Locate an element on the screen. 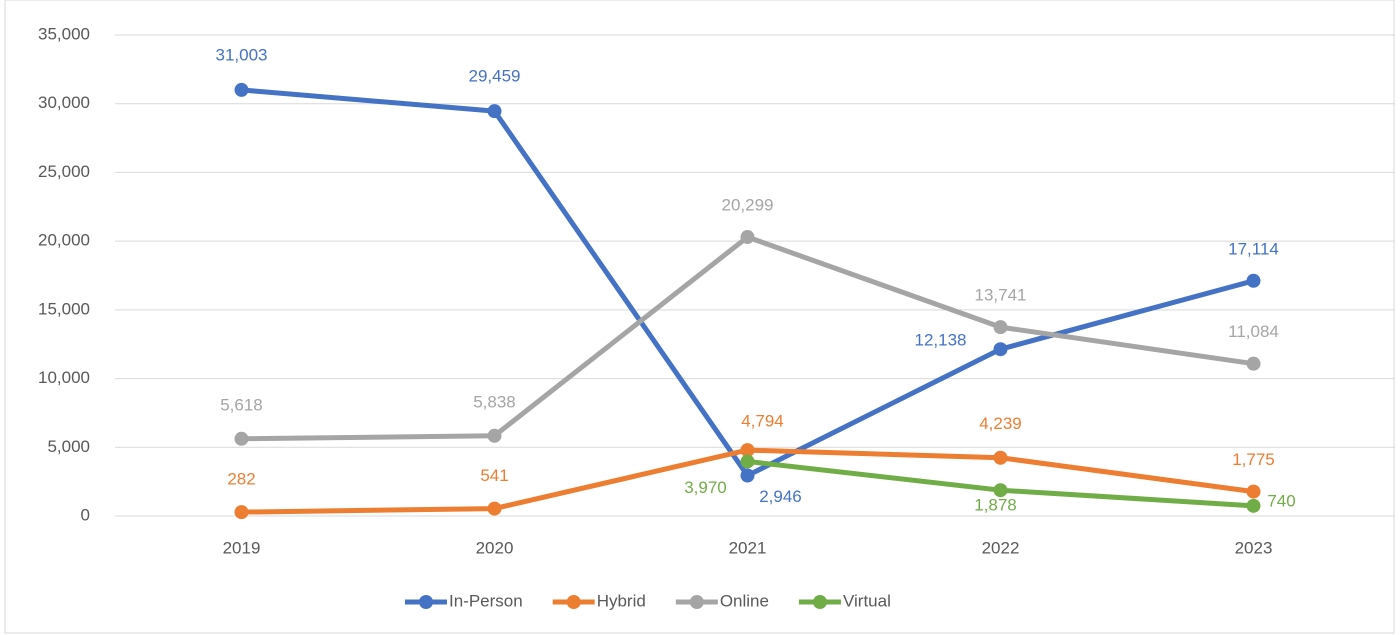 The image size is (1400, 635). y-tick-label: 30,000 is located at coordinates (64, 102).